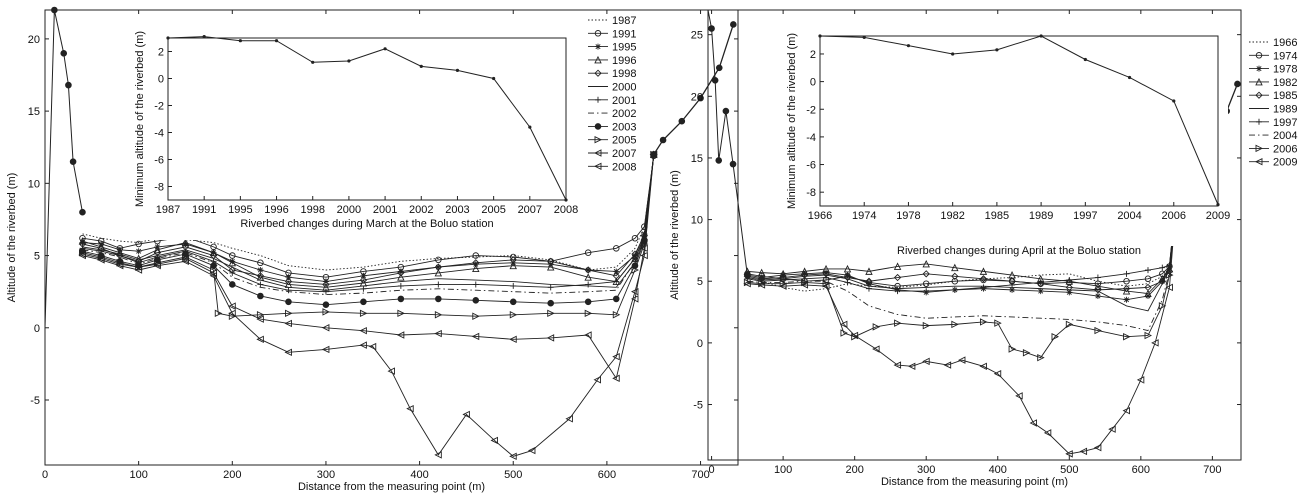 This screenshot has width=1311, height=498. I want to click on legend-label: 1996, so click(624, 61).